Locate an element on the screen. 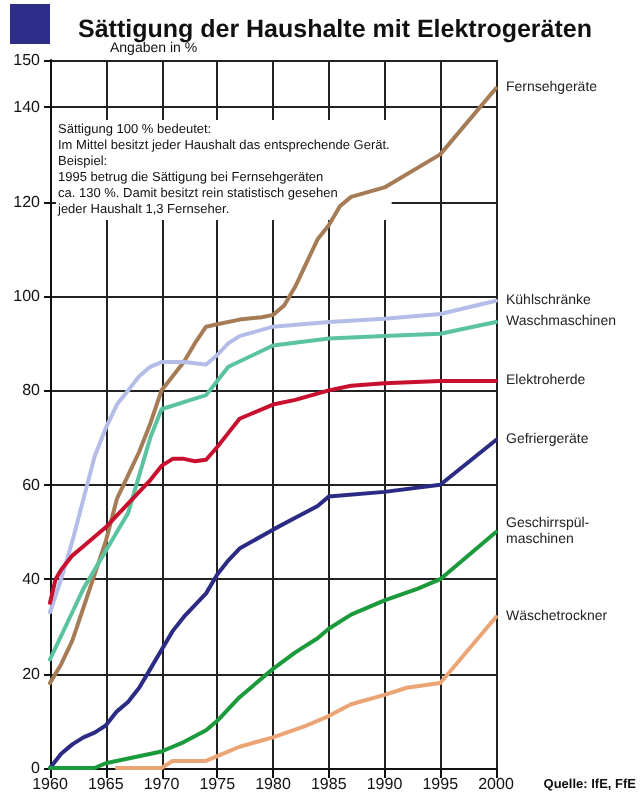  x-tick-label: 1960 is located at coordinates (50, 784).